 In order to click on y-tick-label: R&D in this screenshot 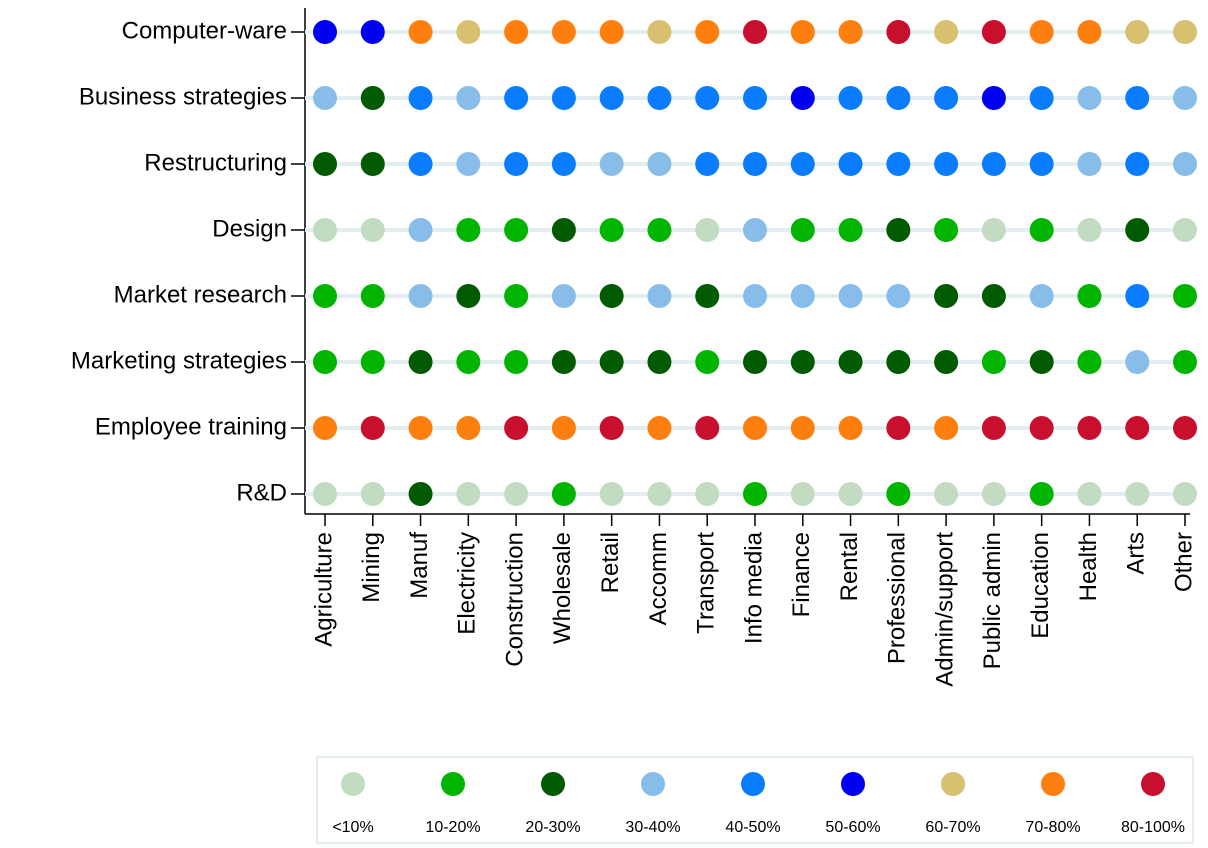, I will do `click(261, 492)`.